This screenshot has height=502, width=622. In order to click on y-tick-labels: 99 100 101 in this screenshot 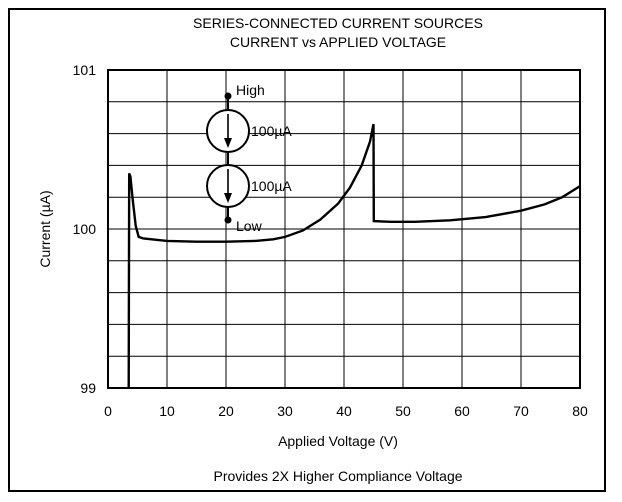, I will do `click(85, 229)`.